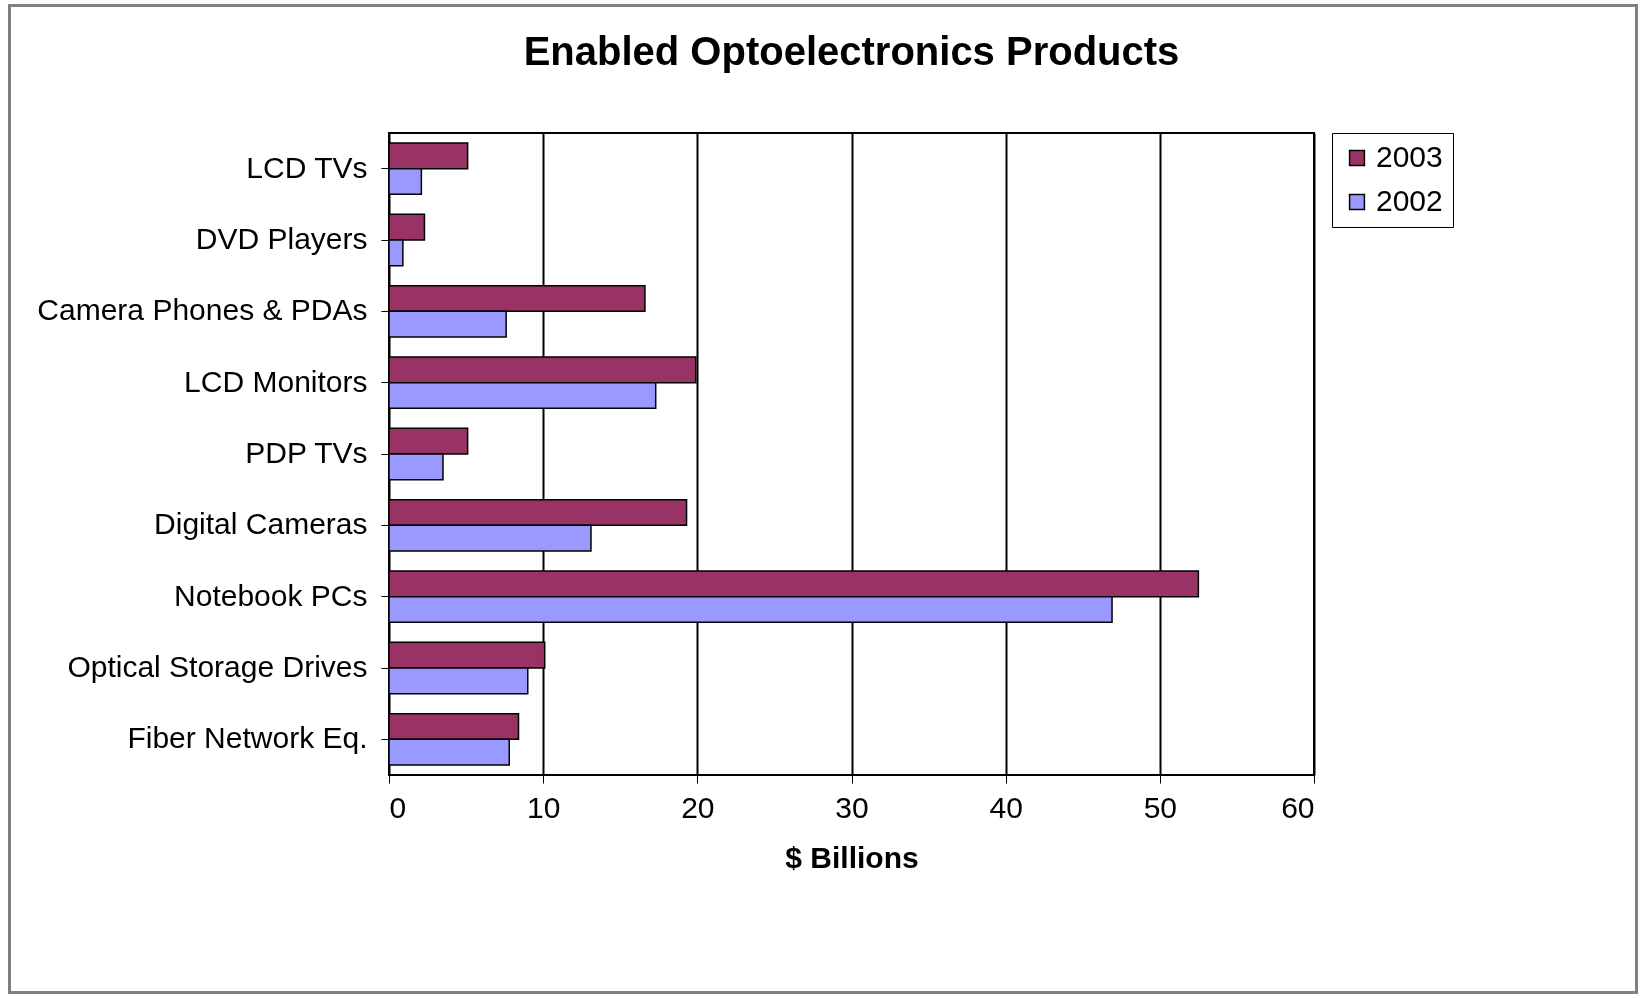 This screenshot has height=999, width=1646. What do you see at coordinates (281, 238) in the screenshot?
I see `y-tick-label: DVD Players` at bounding box center [281, 238].